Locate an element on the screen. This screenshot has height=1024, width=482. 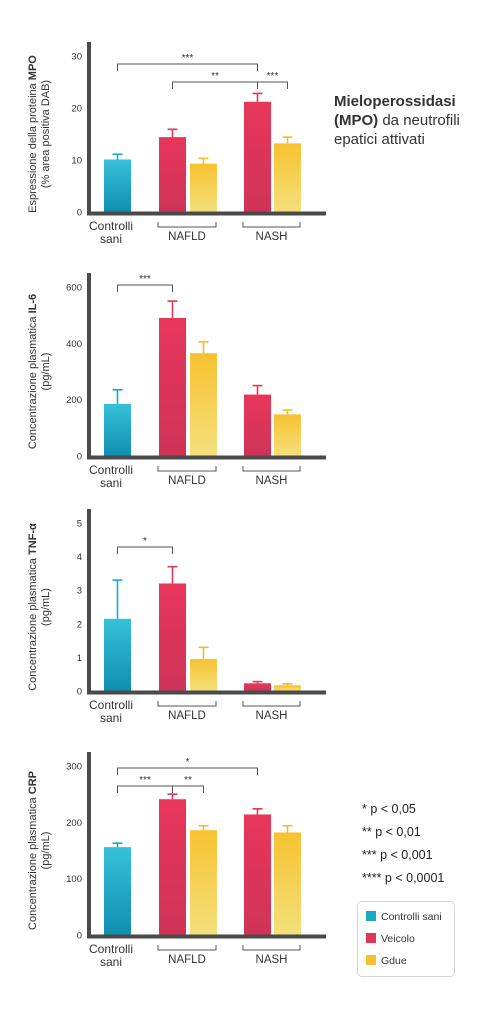
y-axis-label-bold: CRP is located at coordinates (33, 782).